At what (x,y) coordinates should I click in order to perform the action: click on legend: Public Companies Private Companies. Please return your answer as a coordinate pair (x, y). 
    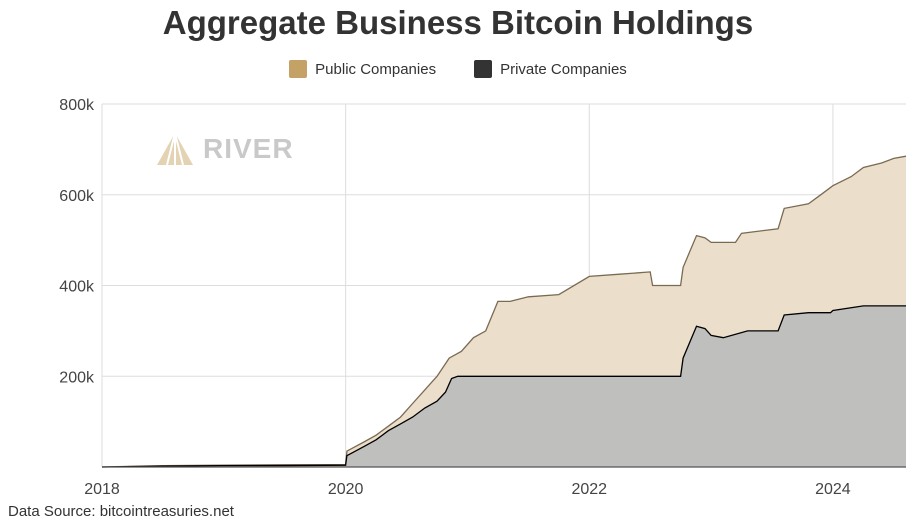
    Looking at the image, I should click on (458, 69).